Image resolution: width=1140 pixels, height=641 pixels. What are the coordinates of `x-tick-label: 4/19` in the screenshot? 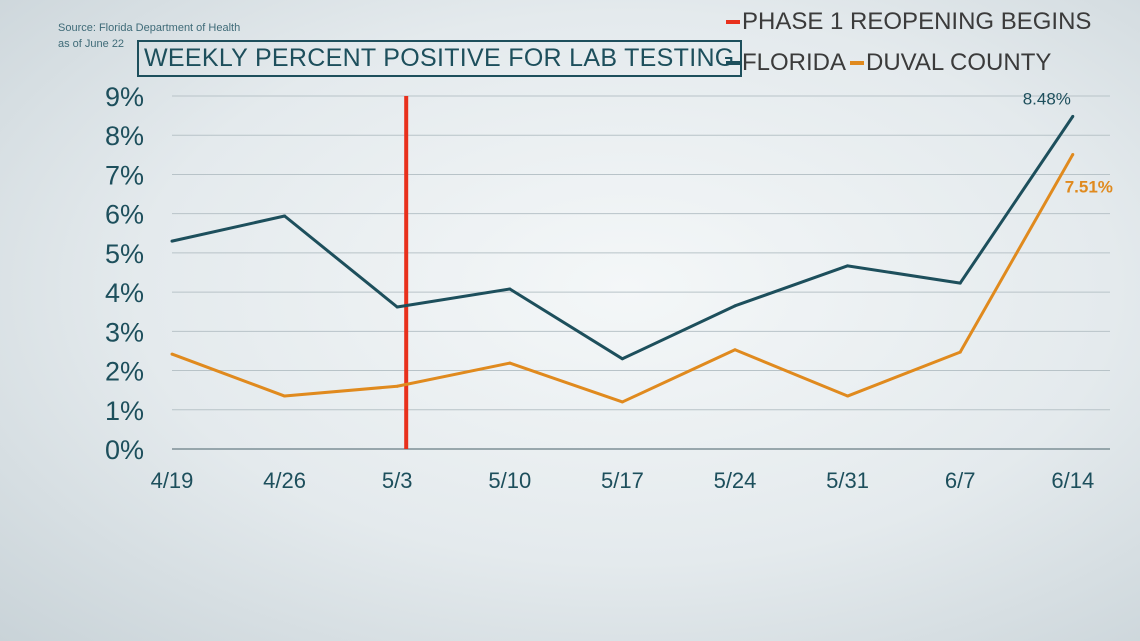 It's located at (172, 480).